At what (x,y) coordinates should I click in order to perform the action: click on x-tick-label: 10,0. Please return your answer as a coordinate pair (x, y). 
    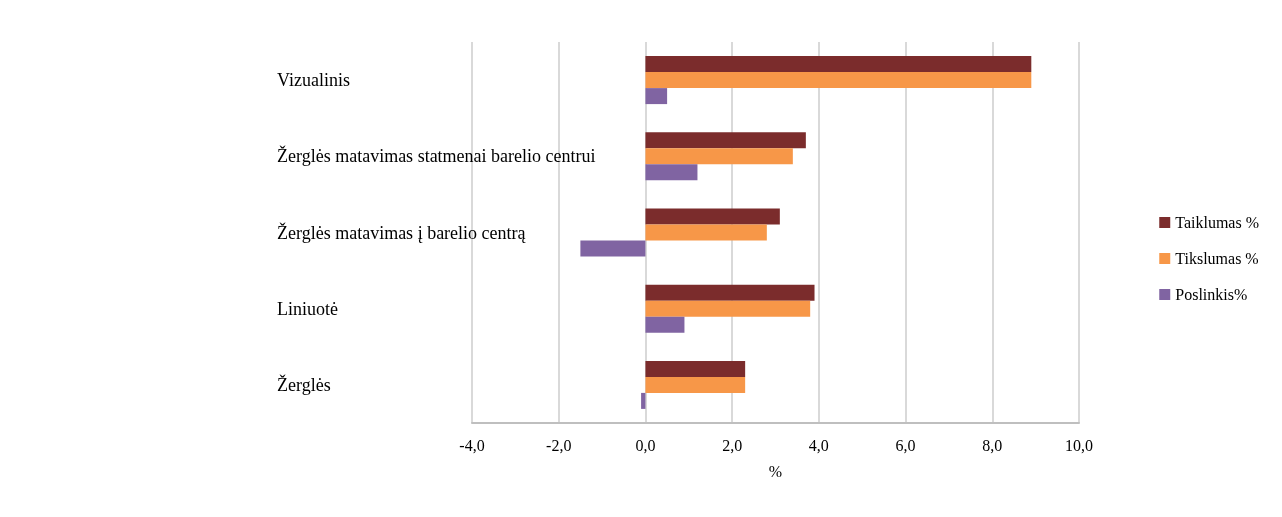
    Looking at the image, I should click on (1079, 445).